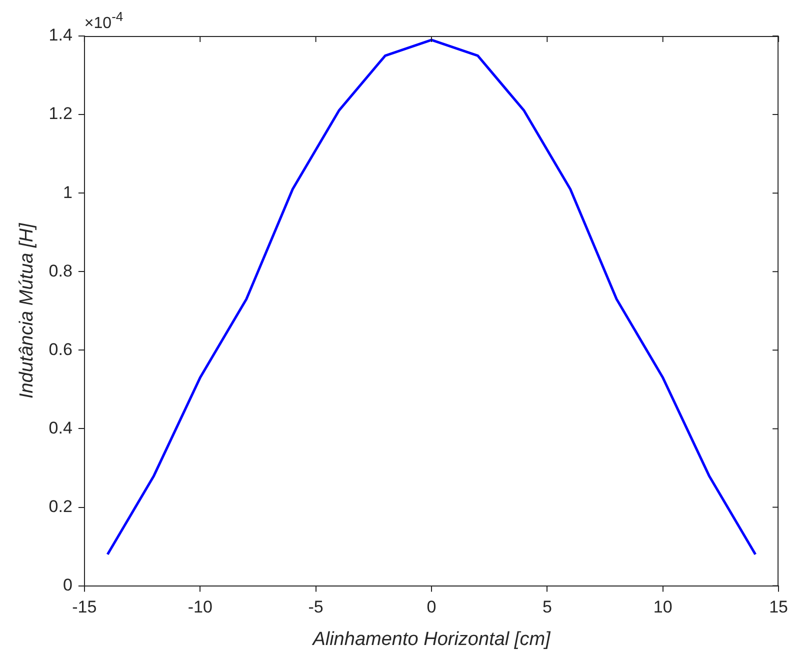 The width and height of the screenshot is (794, 655). I want to click on y-tick-label: 1, so click(67, 192).